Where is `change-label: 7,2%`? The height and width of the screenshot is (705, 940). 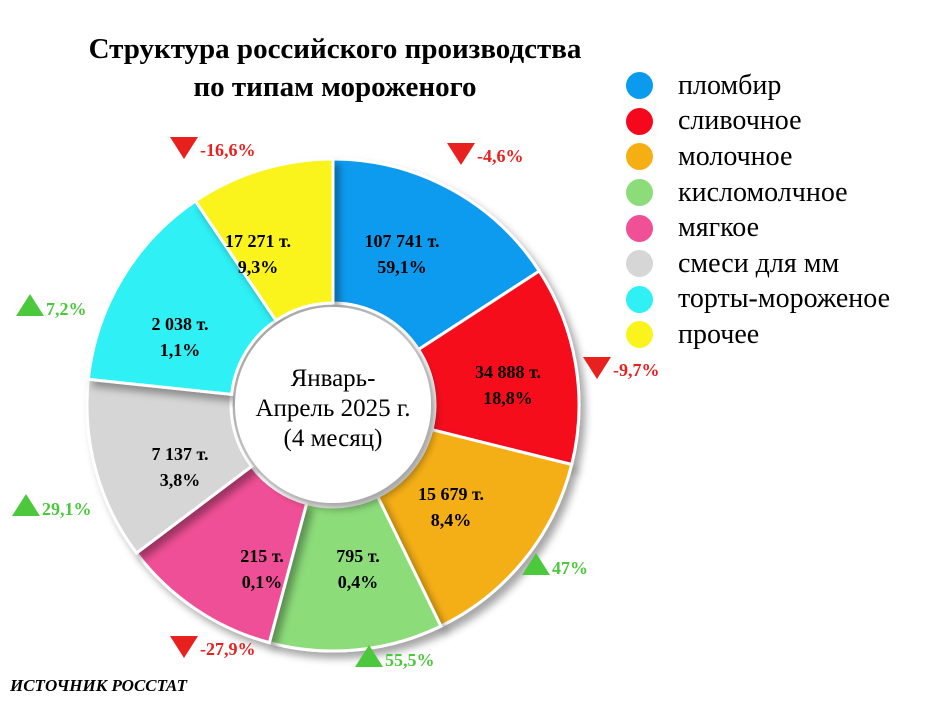
change-label: 7,2% is located at coordinates (66, 309).